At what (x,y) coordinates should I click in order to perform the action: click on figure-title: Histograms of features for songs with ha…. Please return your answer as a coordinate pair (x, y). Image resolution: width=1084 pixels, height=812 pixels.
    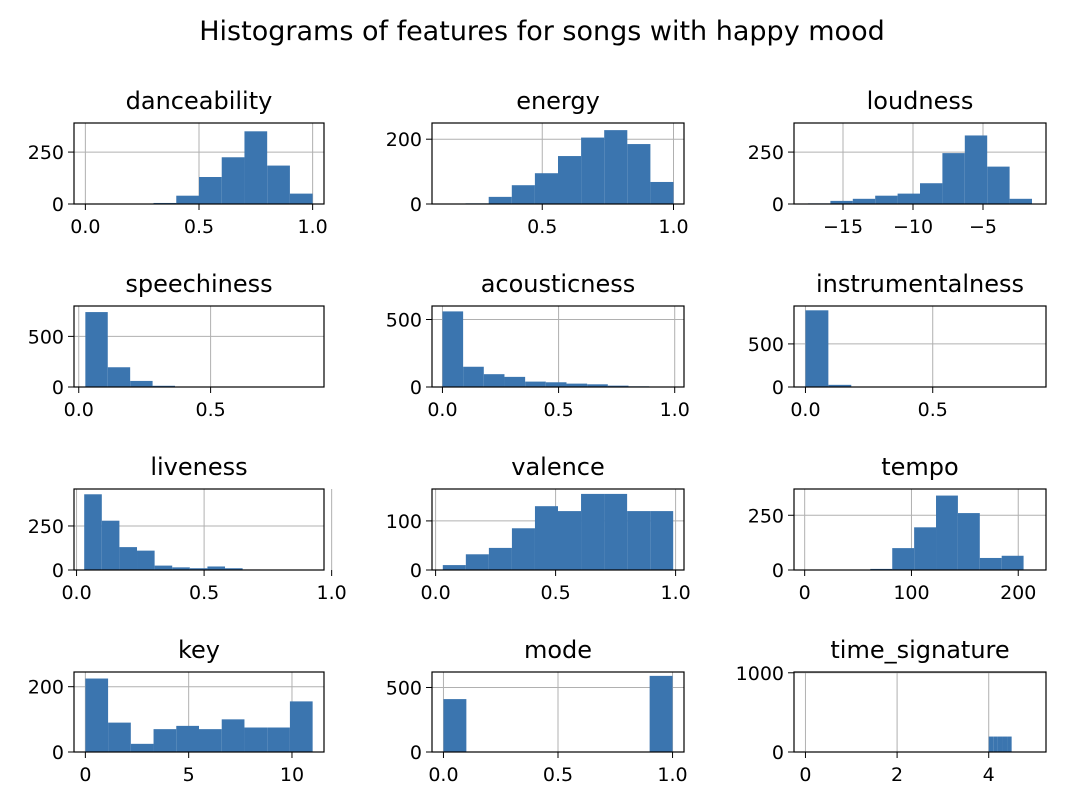
    Looking at the image, I should click on (542, 31).